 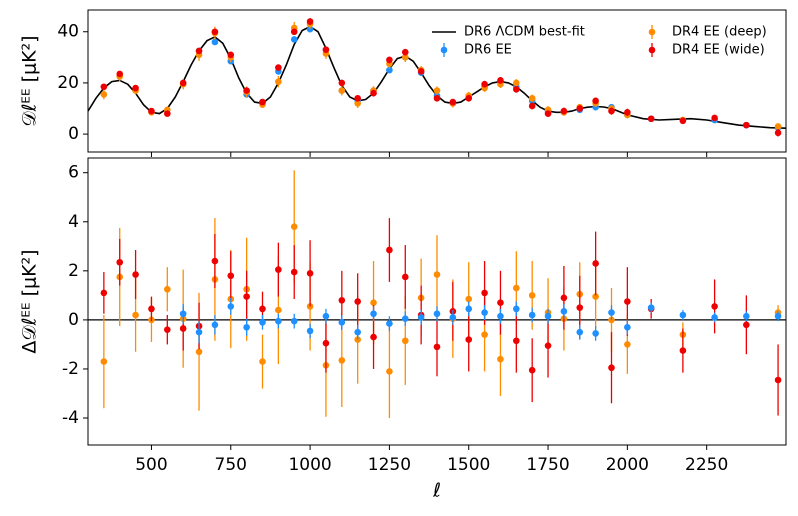 What do you see at coordinates (547, 465) in the screenshot?
I see `x-tick-label: 1750` at bounding box center [547, 465].